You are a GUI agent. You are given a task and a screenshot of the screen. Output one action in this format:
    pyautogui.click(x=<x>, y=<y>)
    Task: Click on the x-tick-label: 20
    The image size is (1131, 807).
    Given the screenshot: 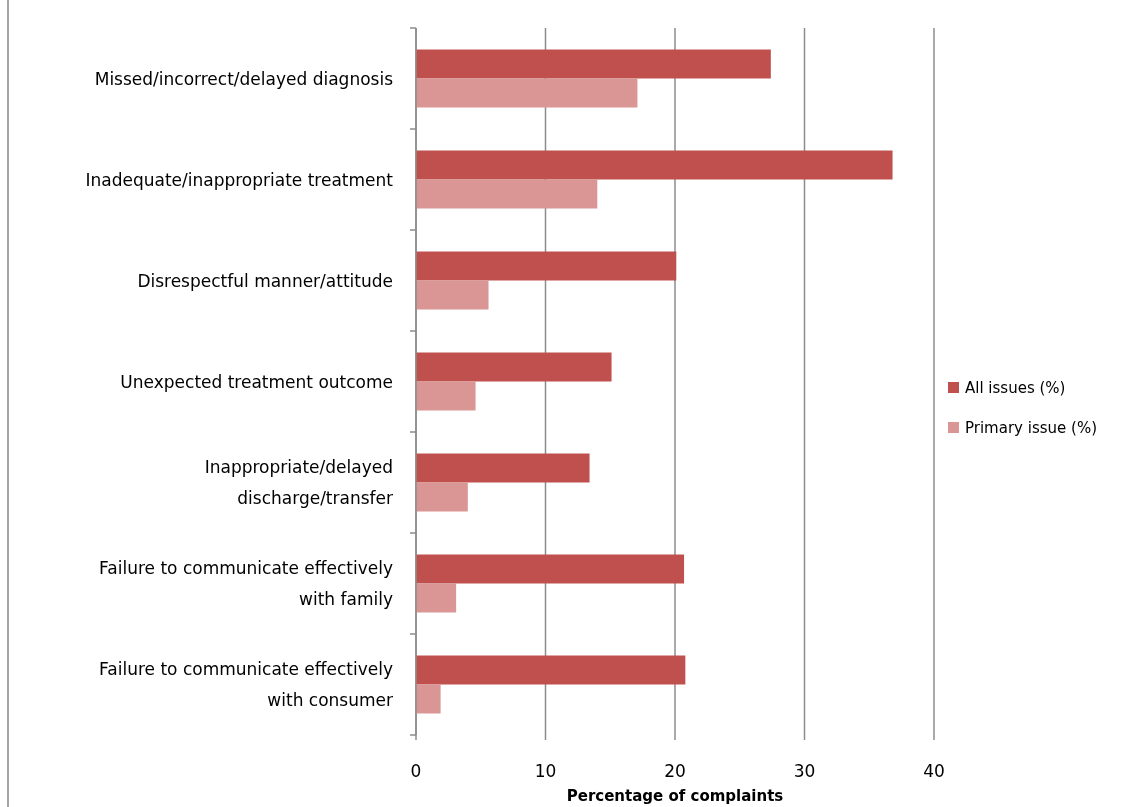 What is the action you would take?
    pyautogui.click(x=675, y=771)
    